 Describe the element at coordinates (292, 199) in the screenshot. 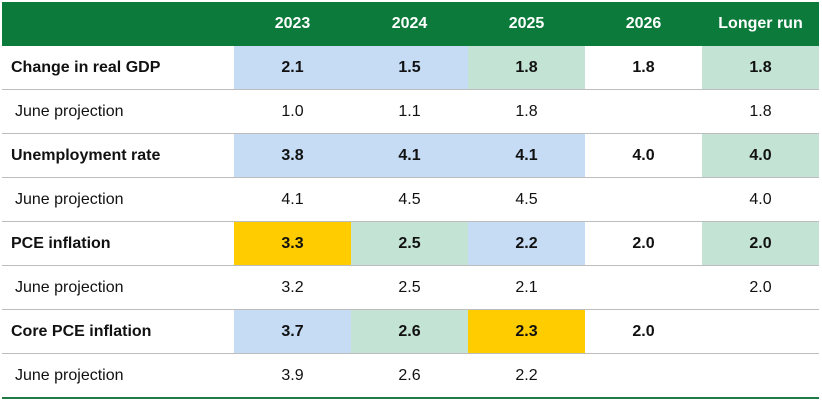

I see `value-cell-2023: 4.1` at that location.